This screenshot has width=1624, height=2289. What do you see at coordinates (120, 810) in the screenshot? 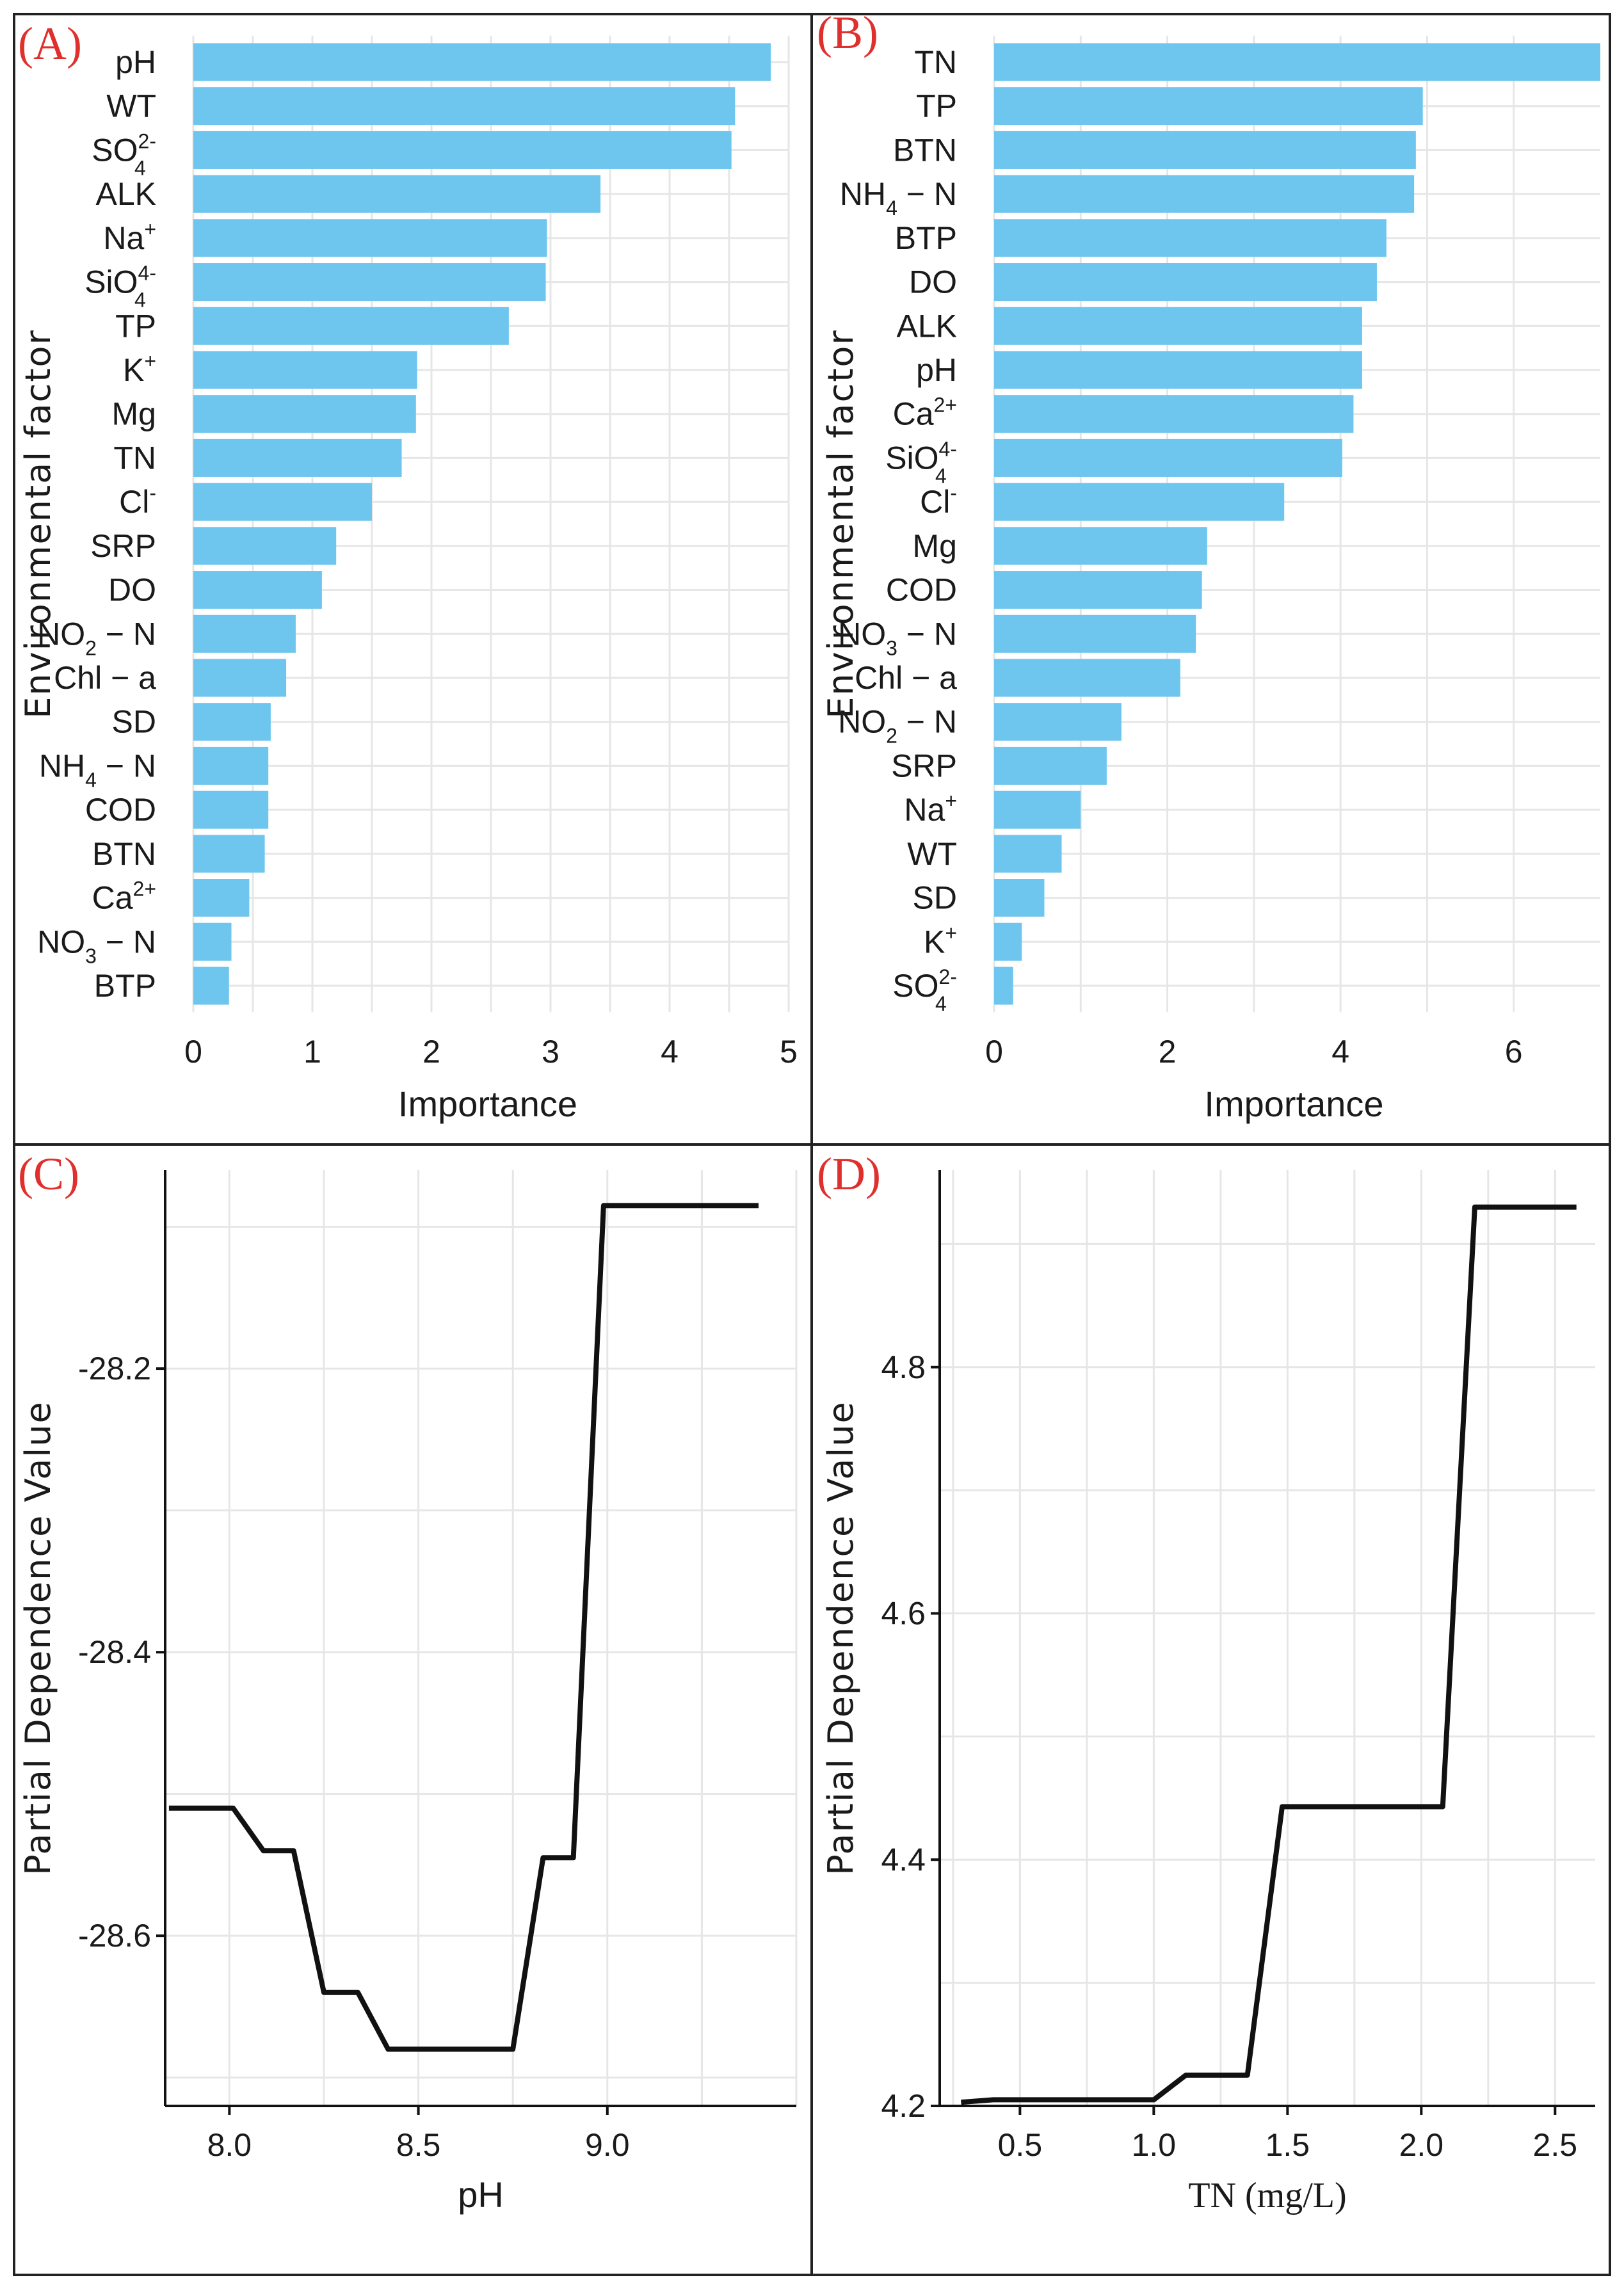
I see `category-label: COD` at bounding box center [120, 810].